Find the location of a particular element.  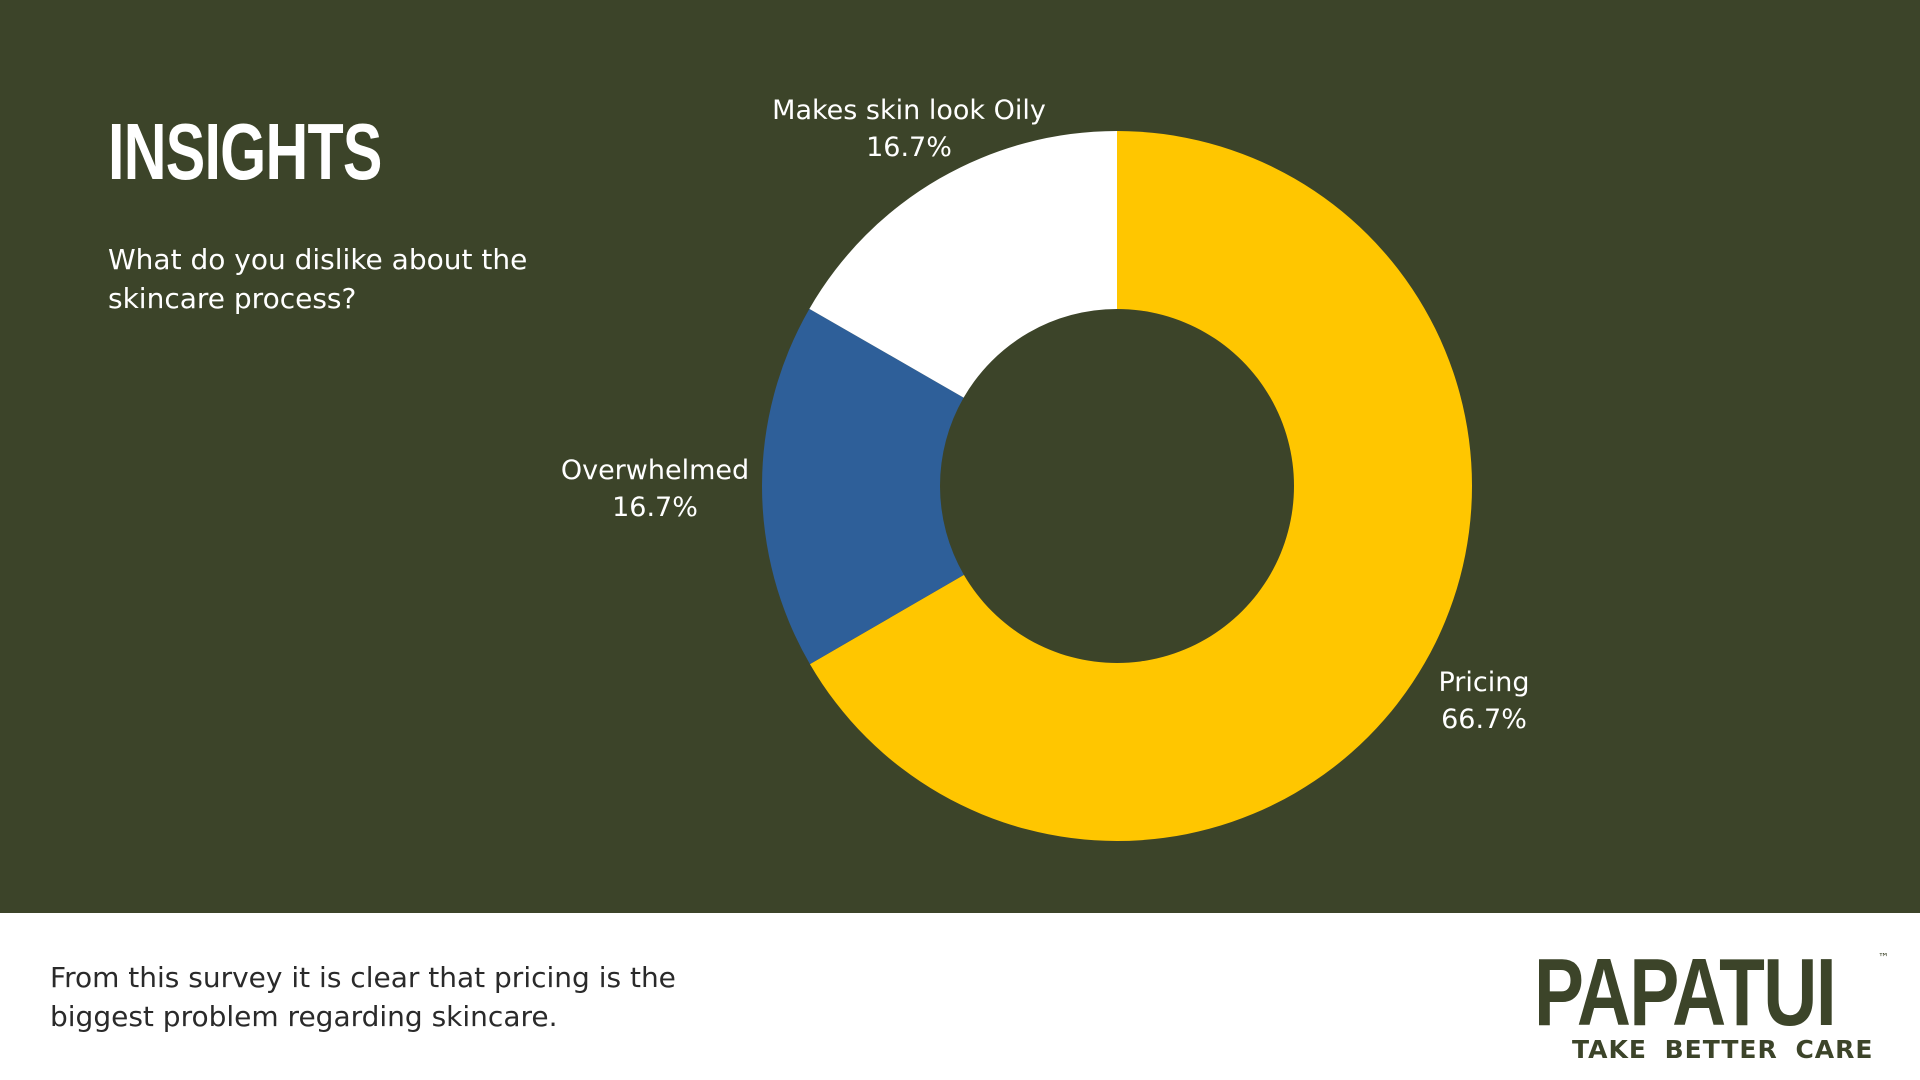

brand-tagline: TAKE BETTER CARE is located at coordinates (1723, 1049).